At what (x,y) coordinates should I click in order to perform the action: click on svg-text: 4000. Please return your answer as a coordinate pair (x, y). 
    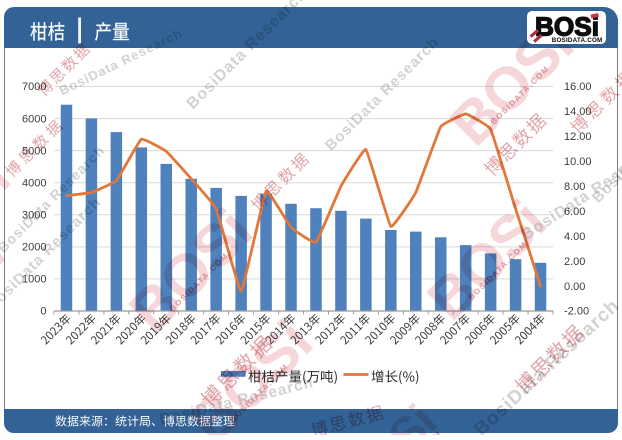
    Looking at the image, I should click on (34, 183).